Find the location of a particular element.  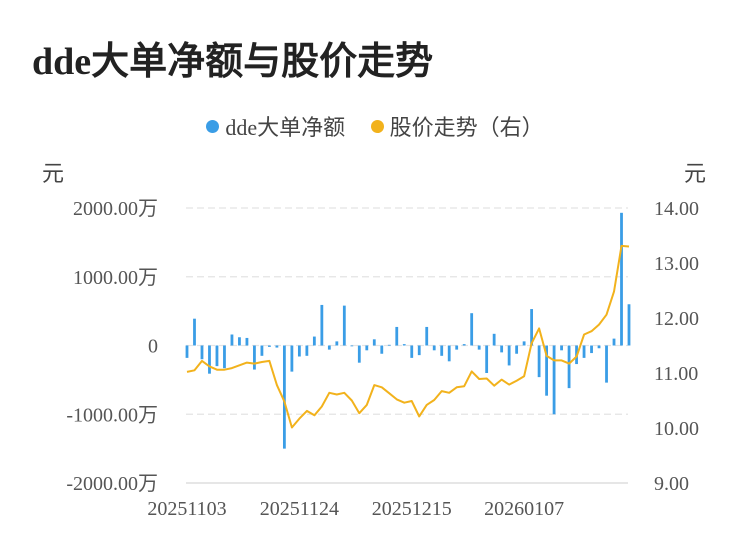

legend-label-price: 股价走势（右） is located at coordinates (466, 127).